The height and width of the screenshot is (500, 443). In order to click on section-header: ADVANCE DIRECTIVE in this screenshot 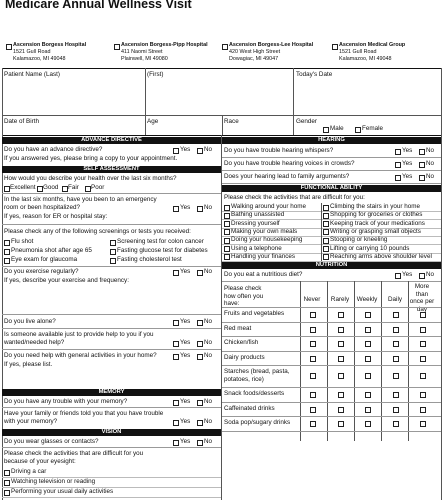, I will do `click(111, 140)`.